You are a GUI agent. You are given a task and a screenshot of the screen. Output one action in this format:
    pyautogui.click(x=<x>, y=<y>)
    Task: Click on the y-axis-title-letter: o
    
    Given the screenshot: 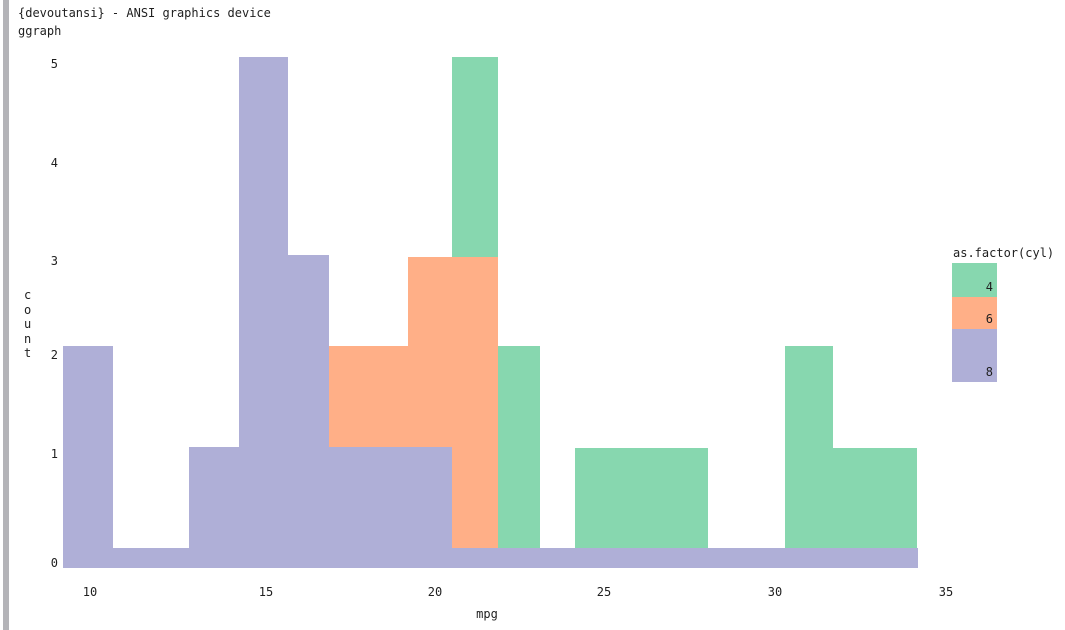 What is the action you would take?
    pyautogui.click(x=28, y=309)
    